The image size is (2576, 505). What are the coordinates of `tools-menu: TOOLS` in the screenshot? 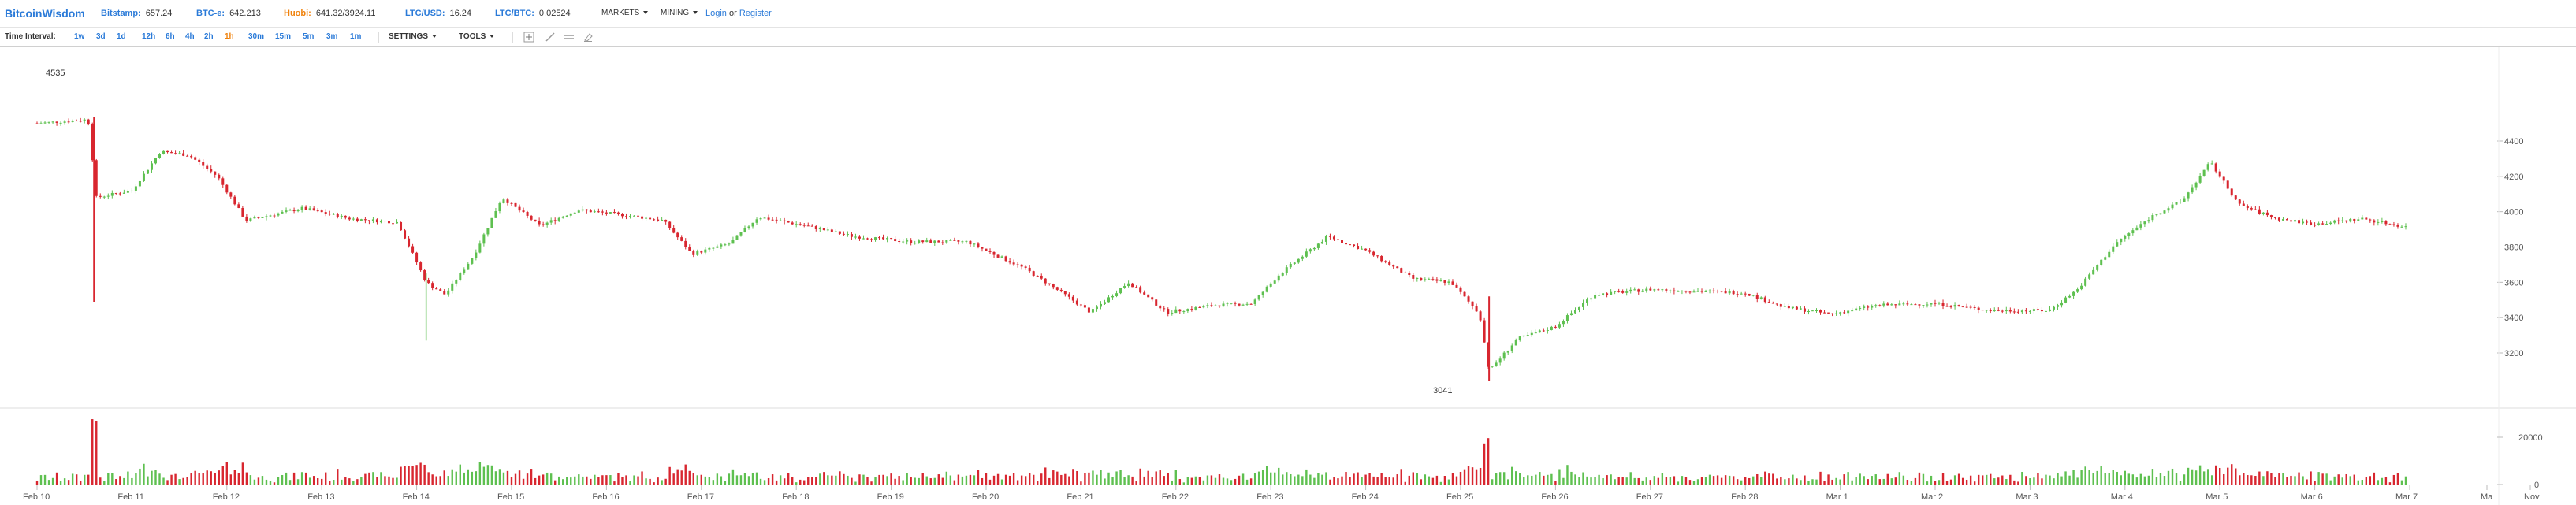 It's located at (477, 37).